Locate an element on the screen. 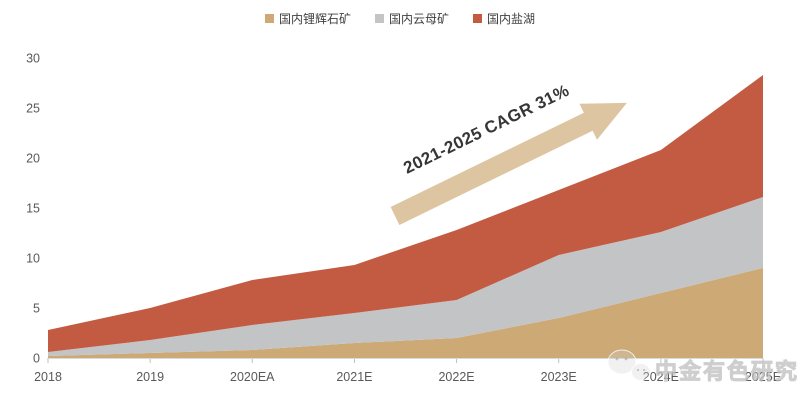  y-axis-label: 20 is located at coordinates (33, 159).